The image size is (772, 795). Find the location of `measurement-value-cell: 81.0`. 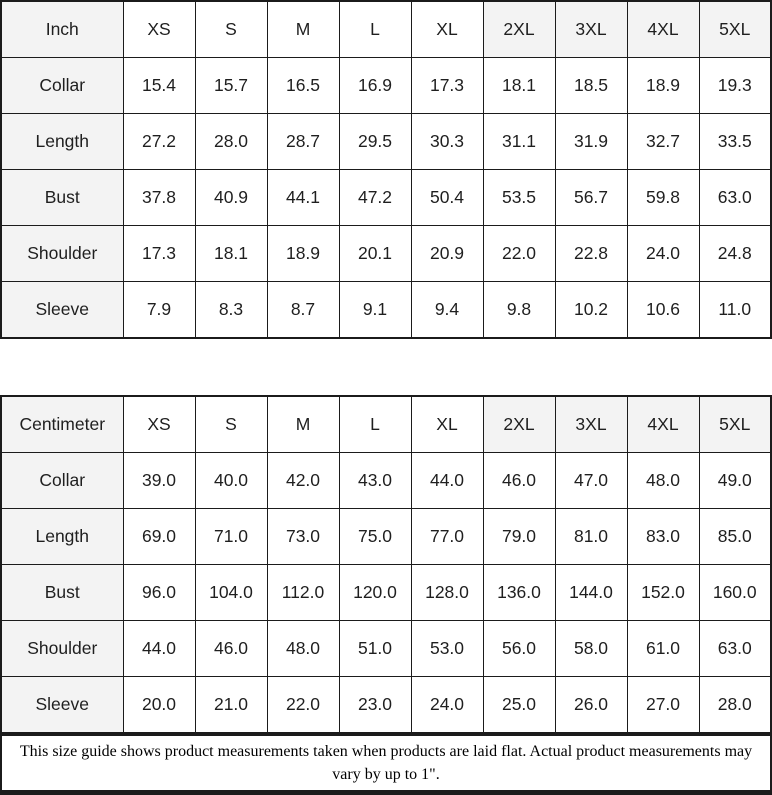

measurement-value-cell: 81.0 is located at coordinates (591, 536).